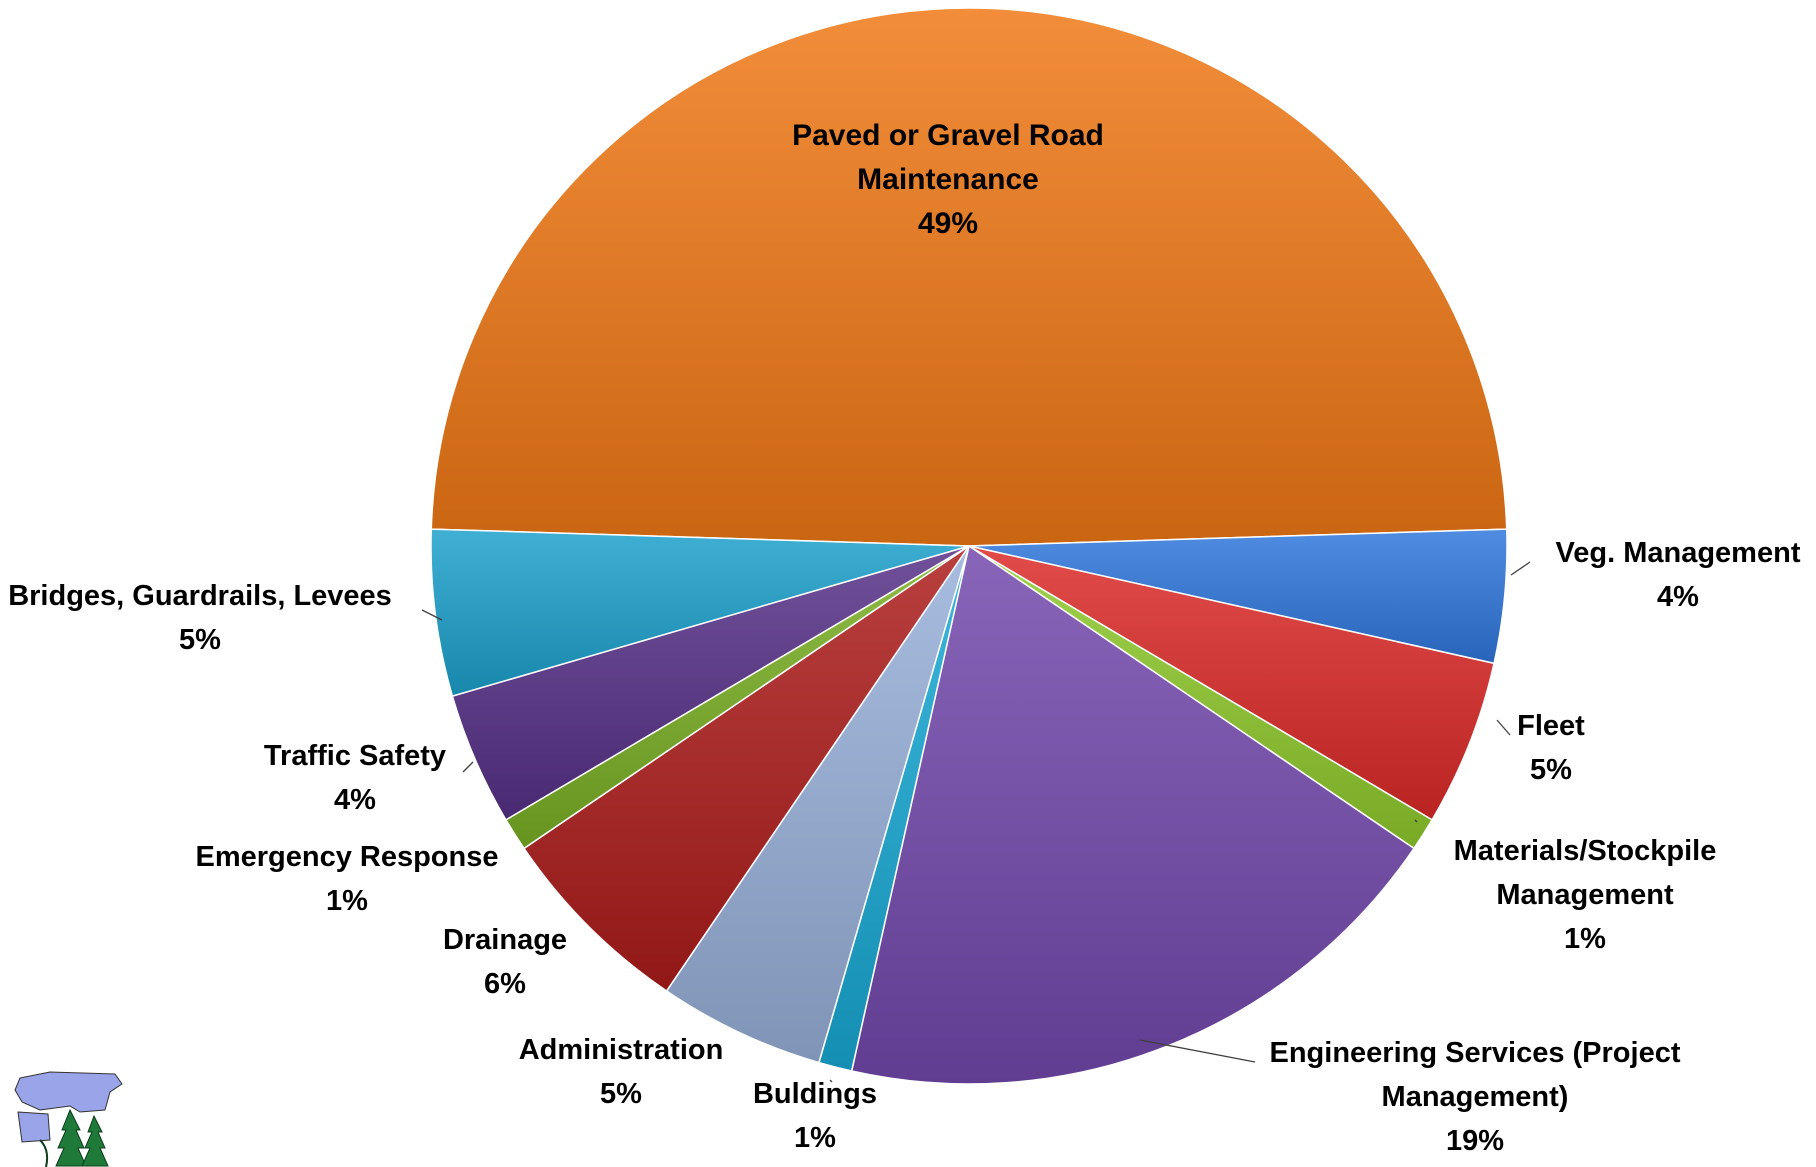 This screenshot has width=1816, height=1167. I want to click on county-logo-icon, so click(68, 1119).